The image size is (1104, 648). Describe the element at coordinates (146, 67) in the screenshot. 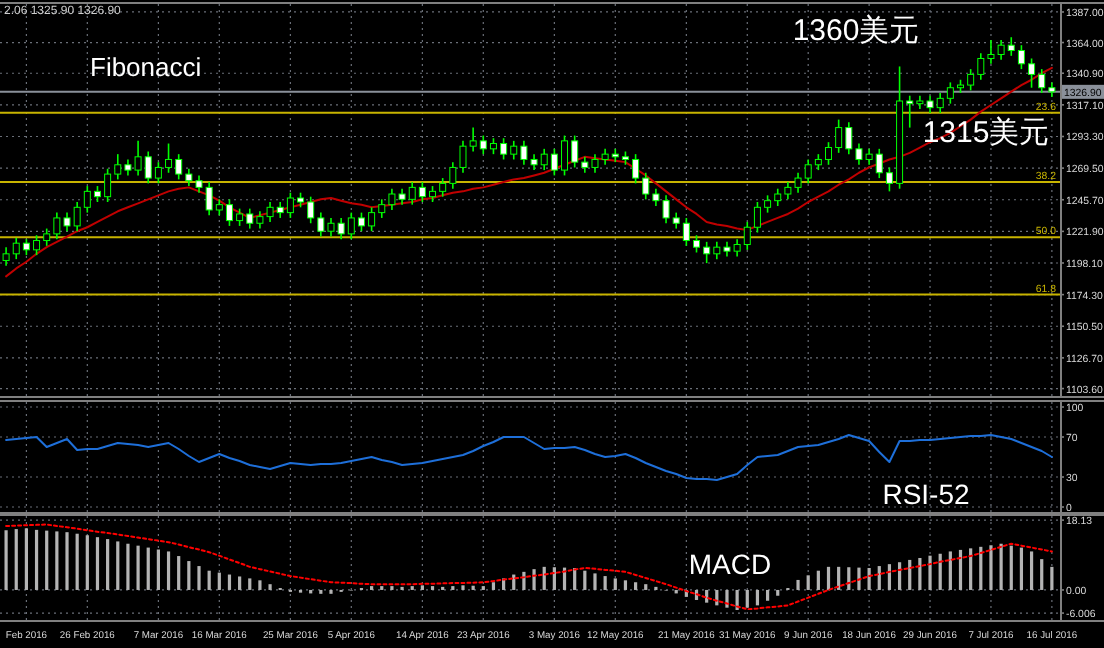

I see `annotation: Fibonacci` at that location.